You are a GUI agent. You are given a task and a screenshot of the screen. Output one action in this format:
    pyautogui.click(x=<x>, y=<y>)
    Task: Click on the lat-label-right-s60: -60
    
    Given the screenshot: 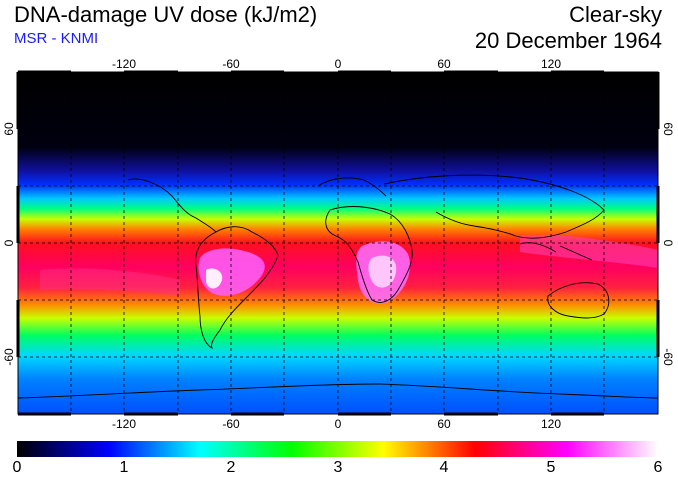 What is the action you would take?
    pyautogui.click(x=668, y=357)
    